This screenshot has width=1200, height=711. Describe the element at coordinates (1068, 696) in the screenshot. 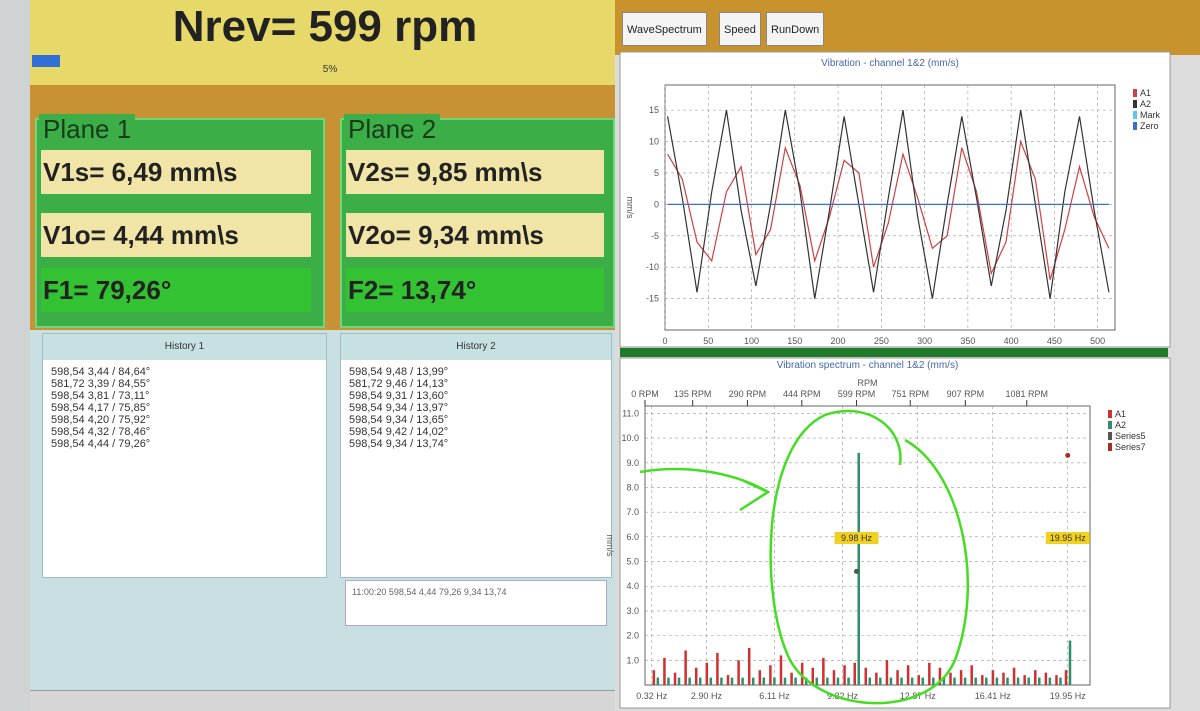

I see `x-tick-label: 19.95 Hz` at that location.